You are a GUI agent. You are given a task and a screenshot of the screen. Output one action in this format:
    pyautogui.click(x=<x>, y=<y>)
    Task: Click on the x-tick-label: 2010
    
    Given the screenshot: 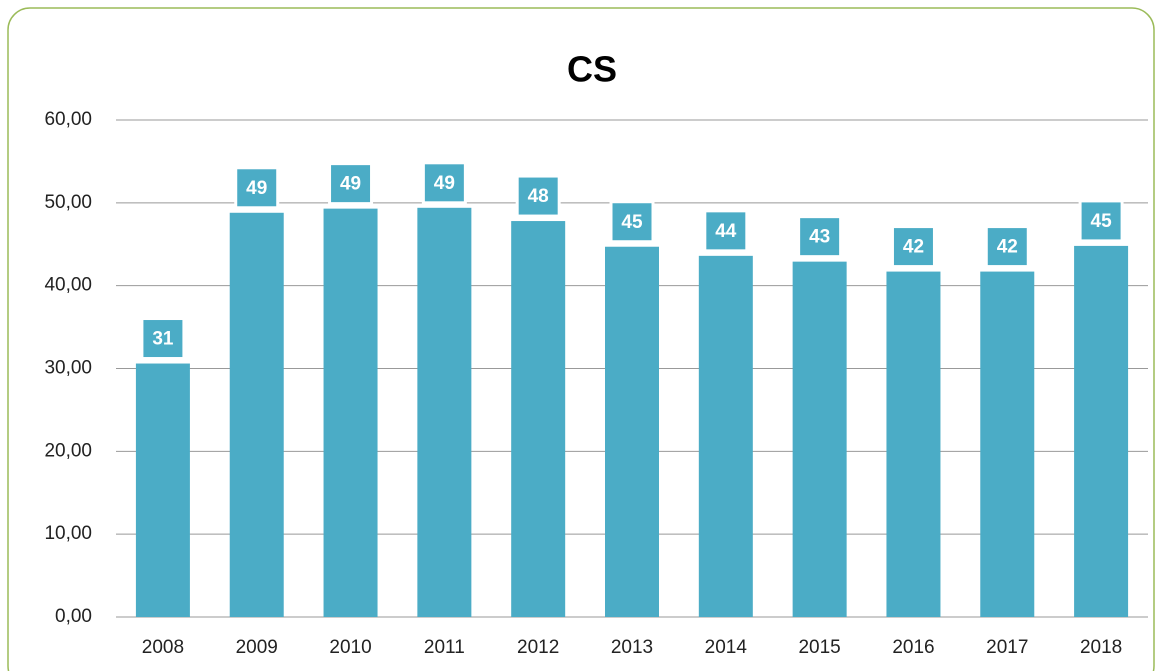 What is the action you would take?
    pyautogui.click(x=350, y=647)
    